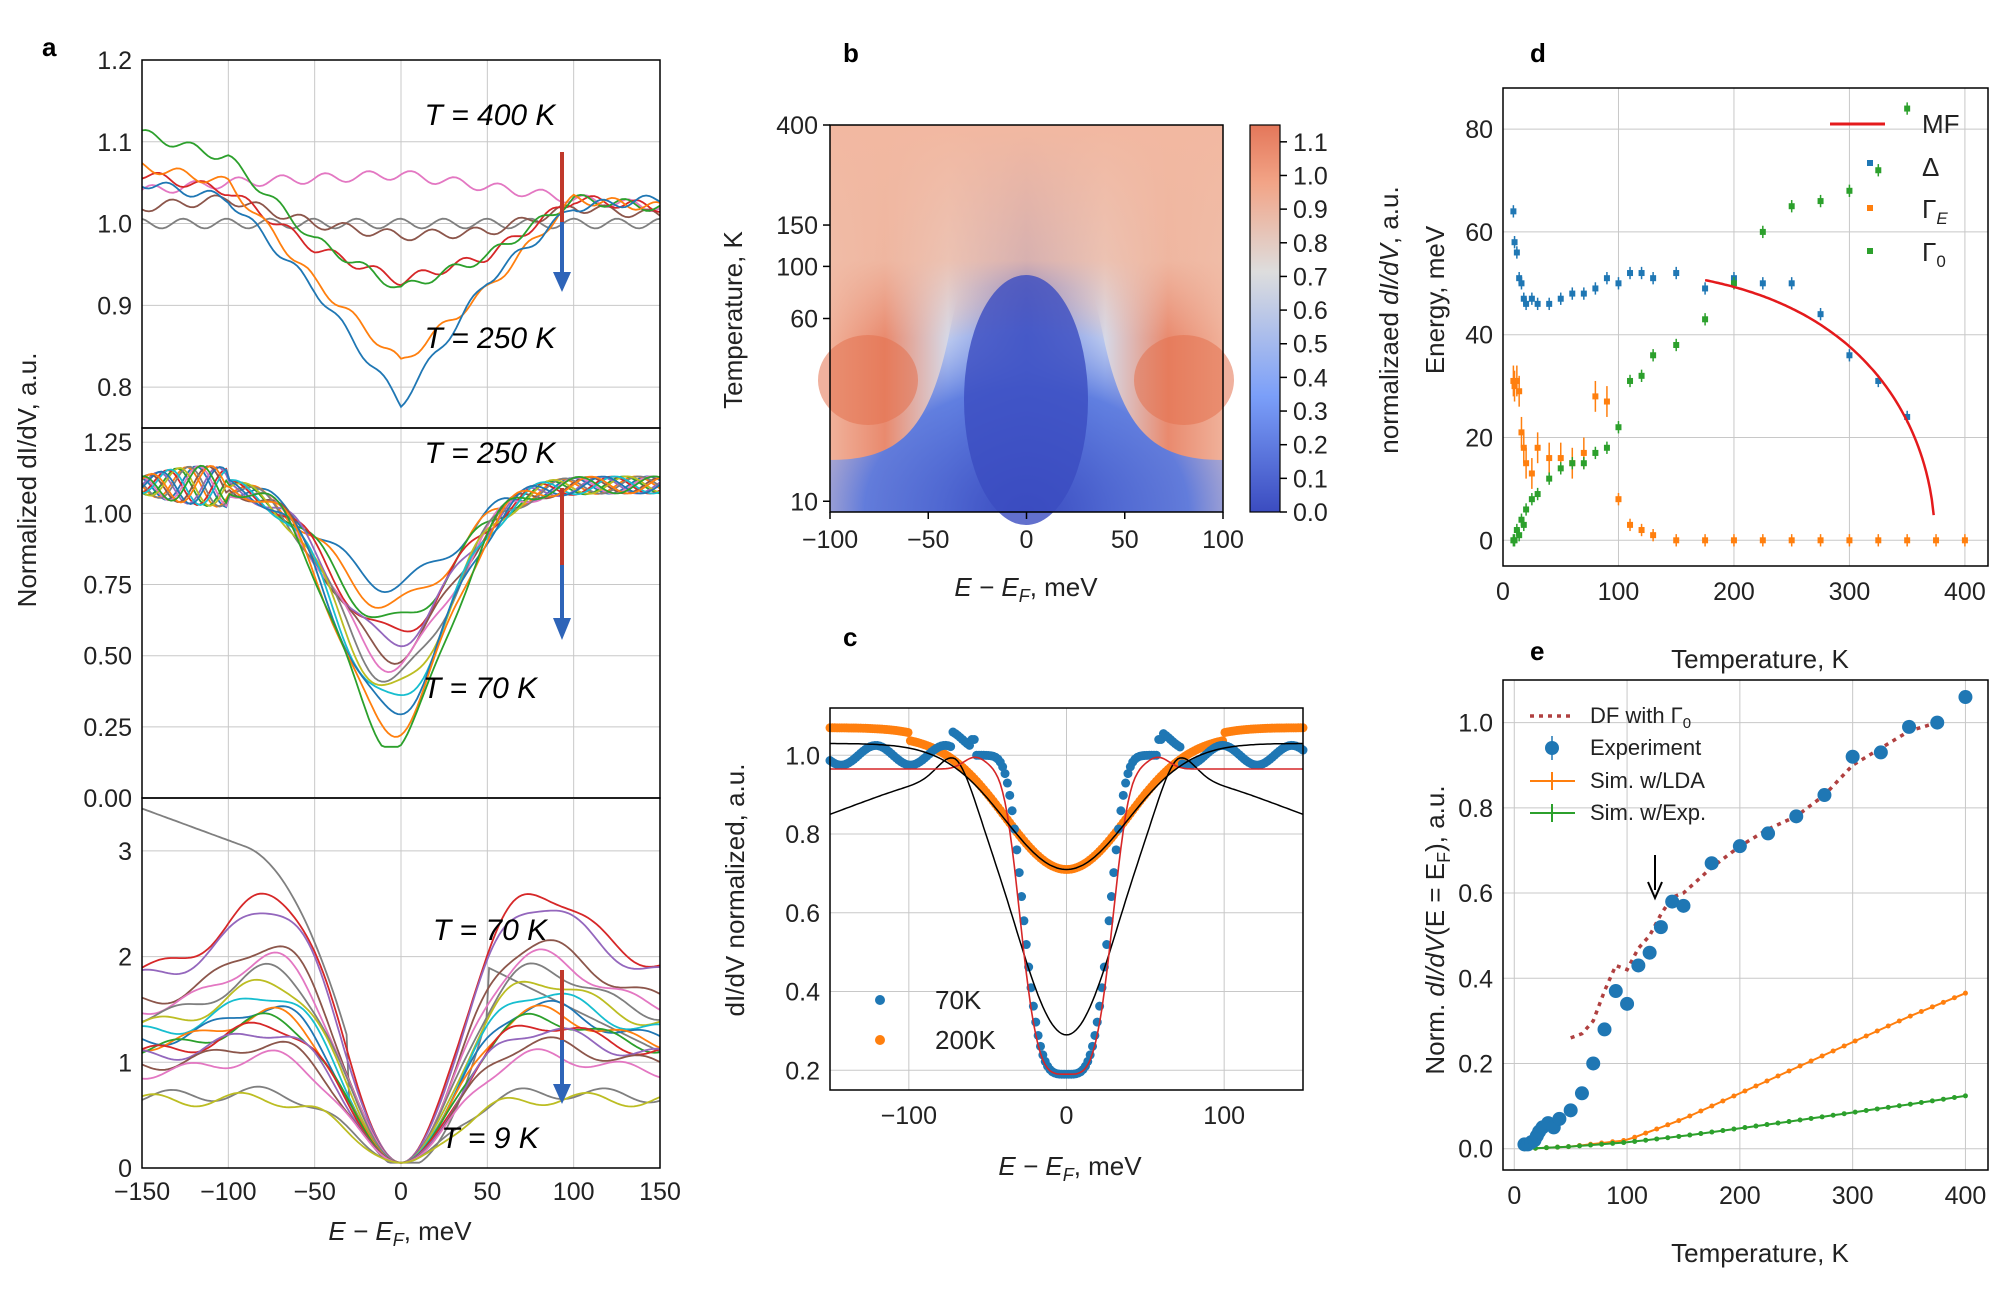 The image size is (2008, 1290). What do you see at coordinates (401, 1192) in the screenshot?
I see `panel-a-xtick: 0` at bounding box center [401, 1192].